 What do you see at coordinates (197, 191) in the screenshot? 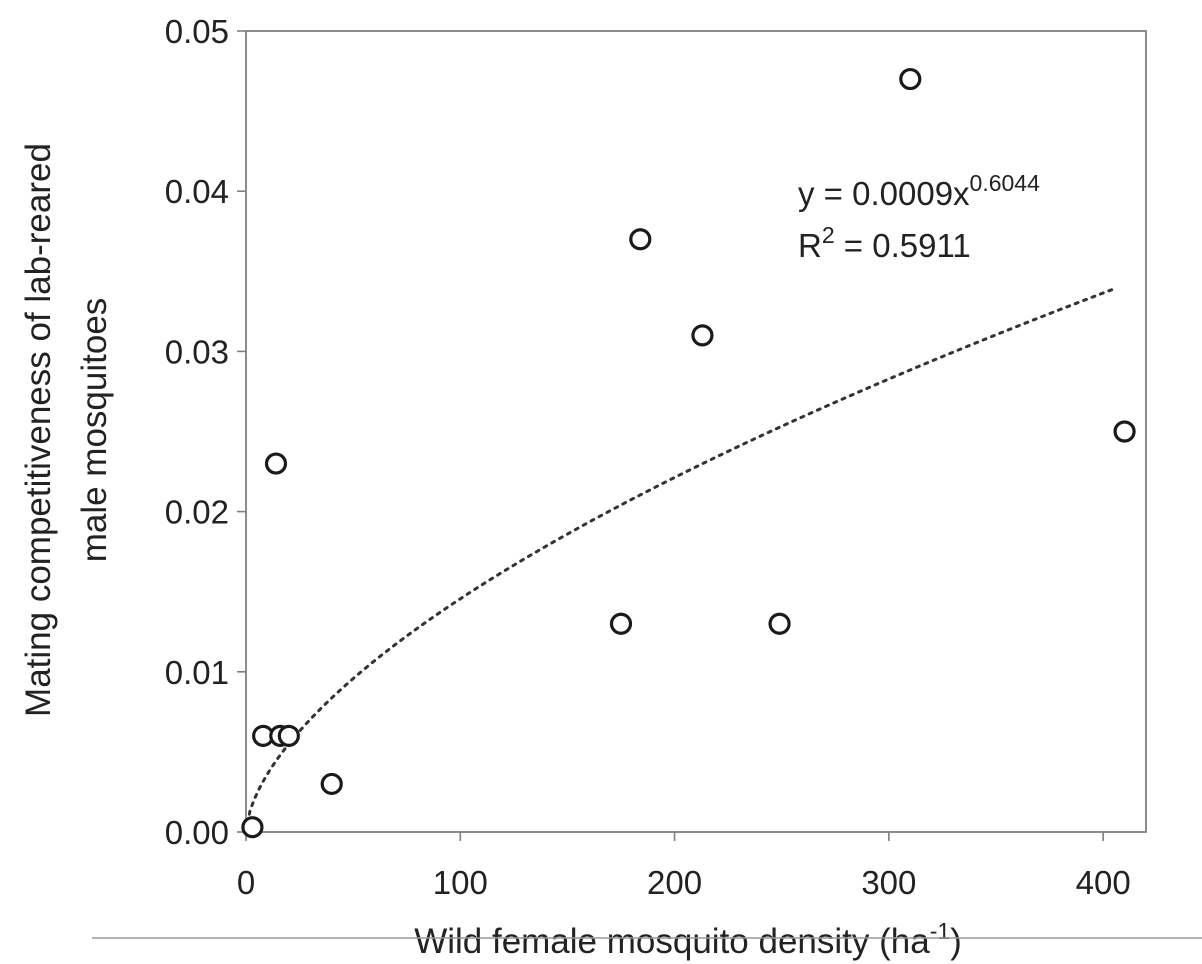
I see `y-tick-label: 0.04` at bounding box center [197, 191].